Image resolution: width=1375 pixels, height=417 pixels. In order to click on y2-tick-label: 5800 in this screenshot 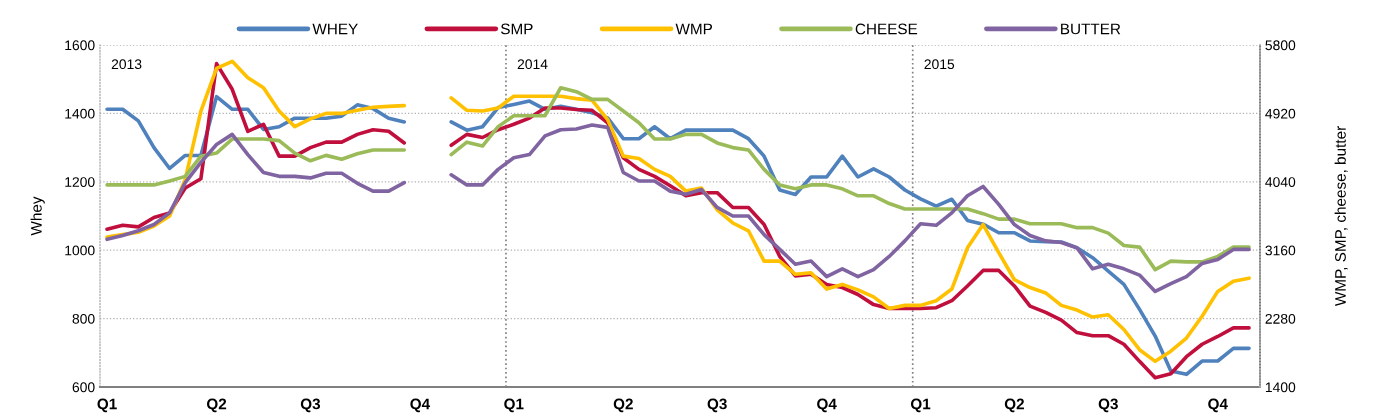, I will do `click(1280, 45)`.